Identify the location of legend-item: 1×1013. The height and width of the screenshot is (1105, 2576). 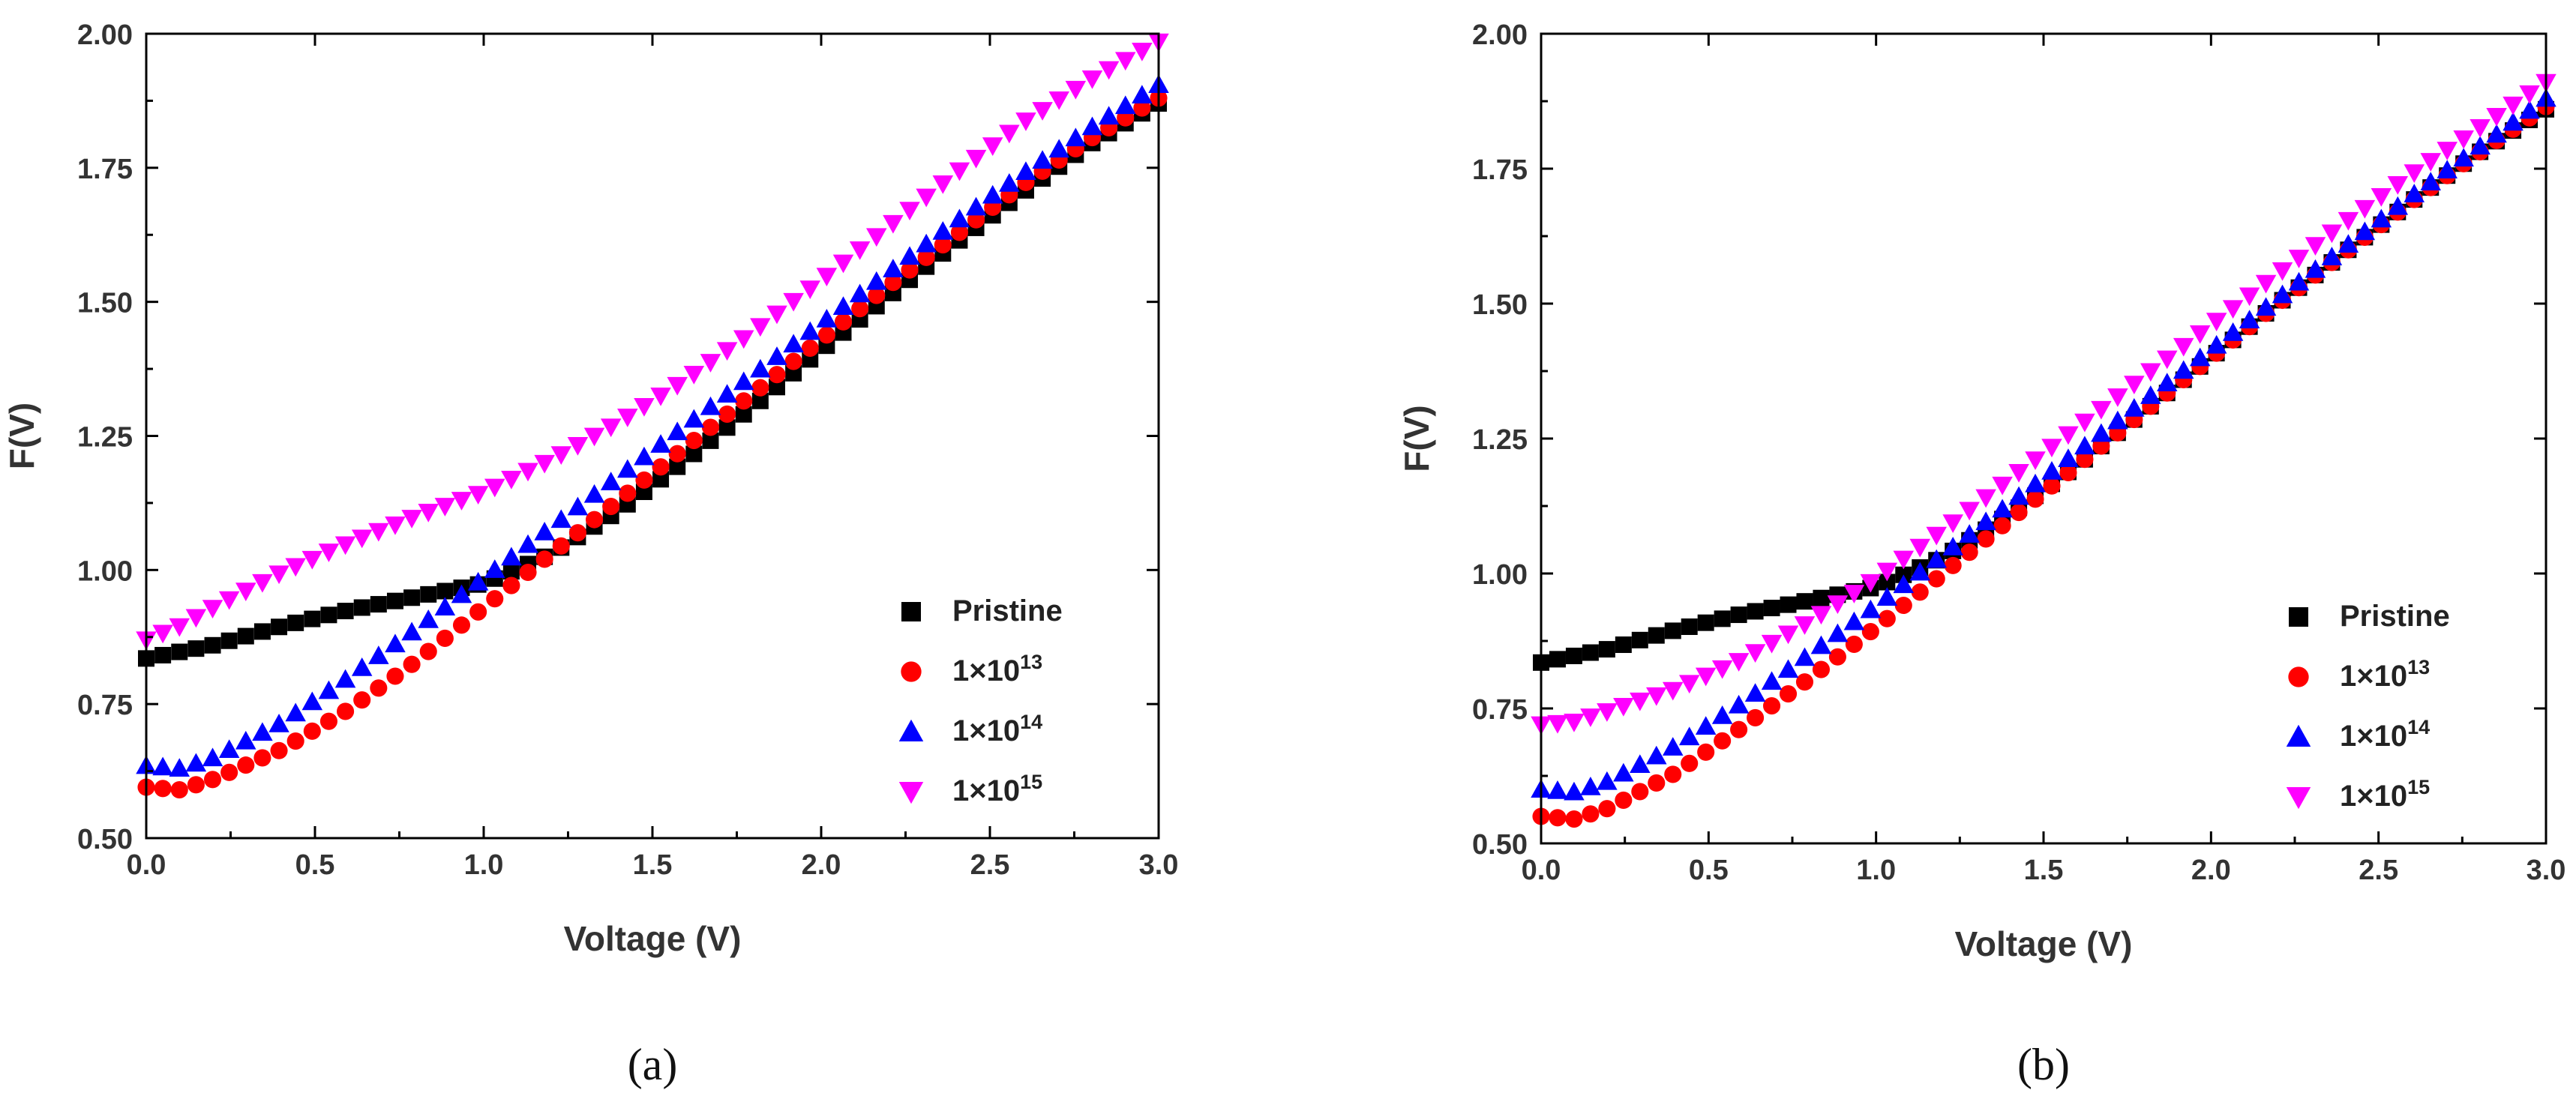
(971, 669).